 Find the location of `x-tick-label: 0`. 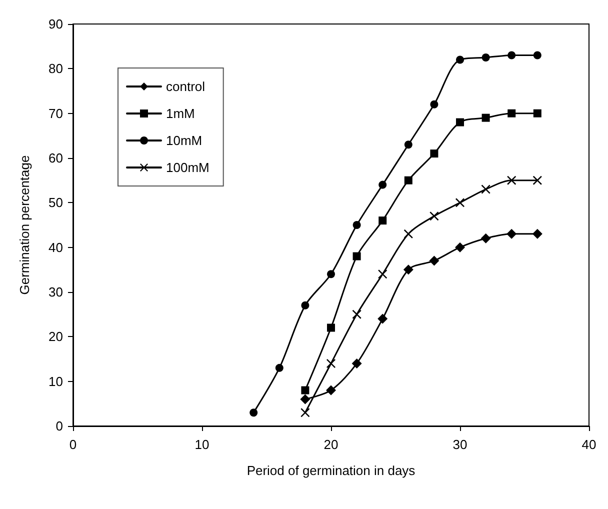

x-tick-label: 0 is located at coordinates (73, 444).